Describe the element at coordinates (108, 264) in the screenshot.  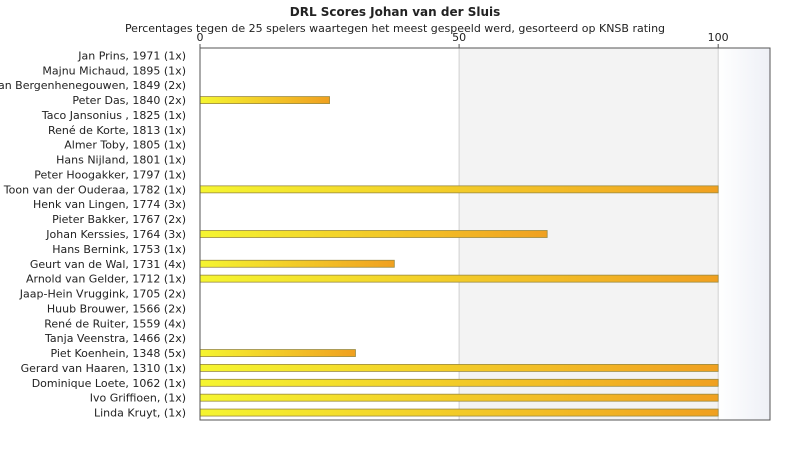
I see `category-label: Geurt van de Wal, 1731 (4x)` at that location.